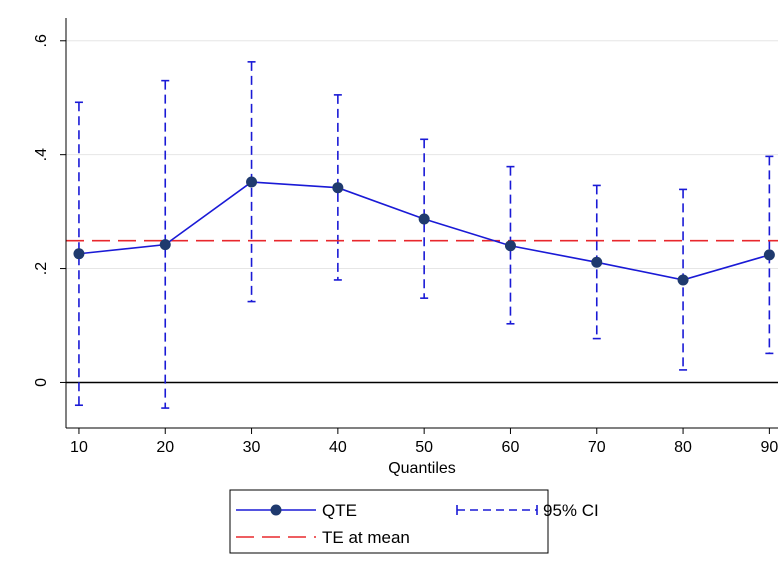 This screenshot has height=561, width=780. I want to click on y-axis: 0 .2 .4 .6, so click(50, 223).